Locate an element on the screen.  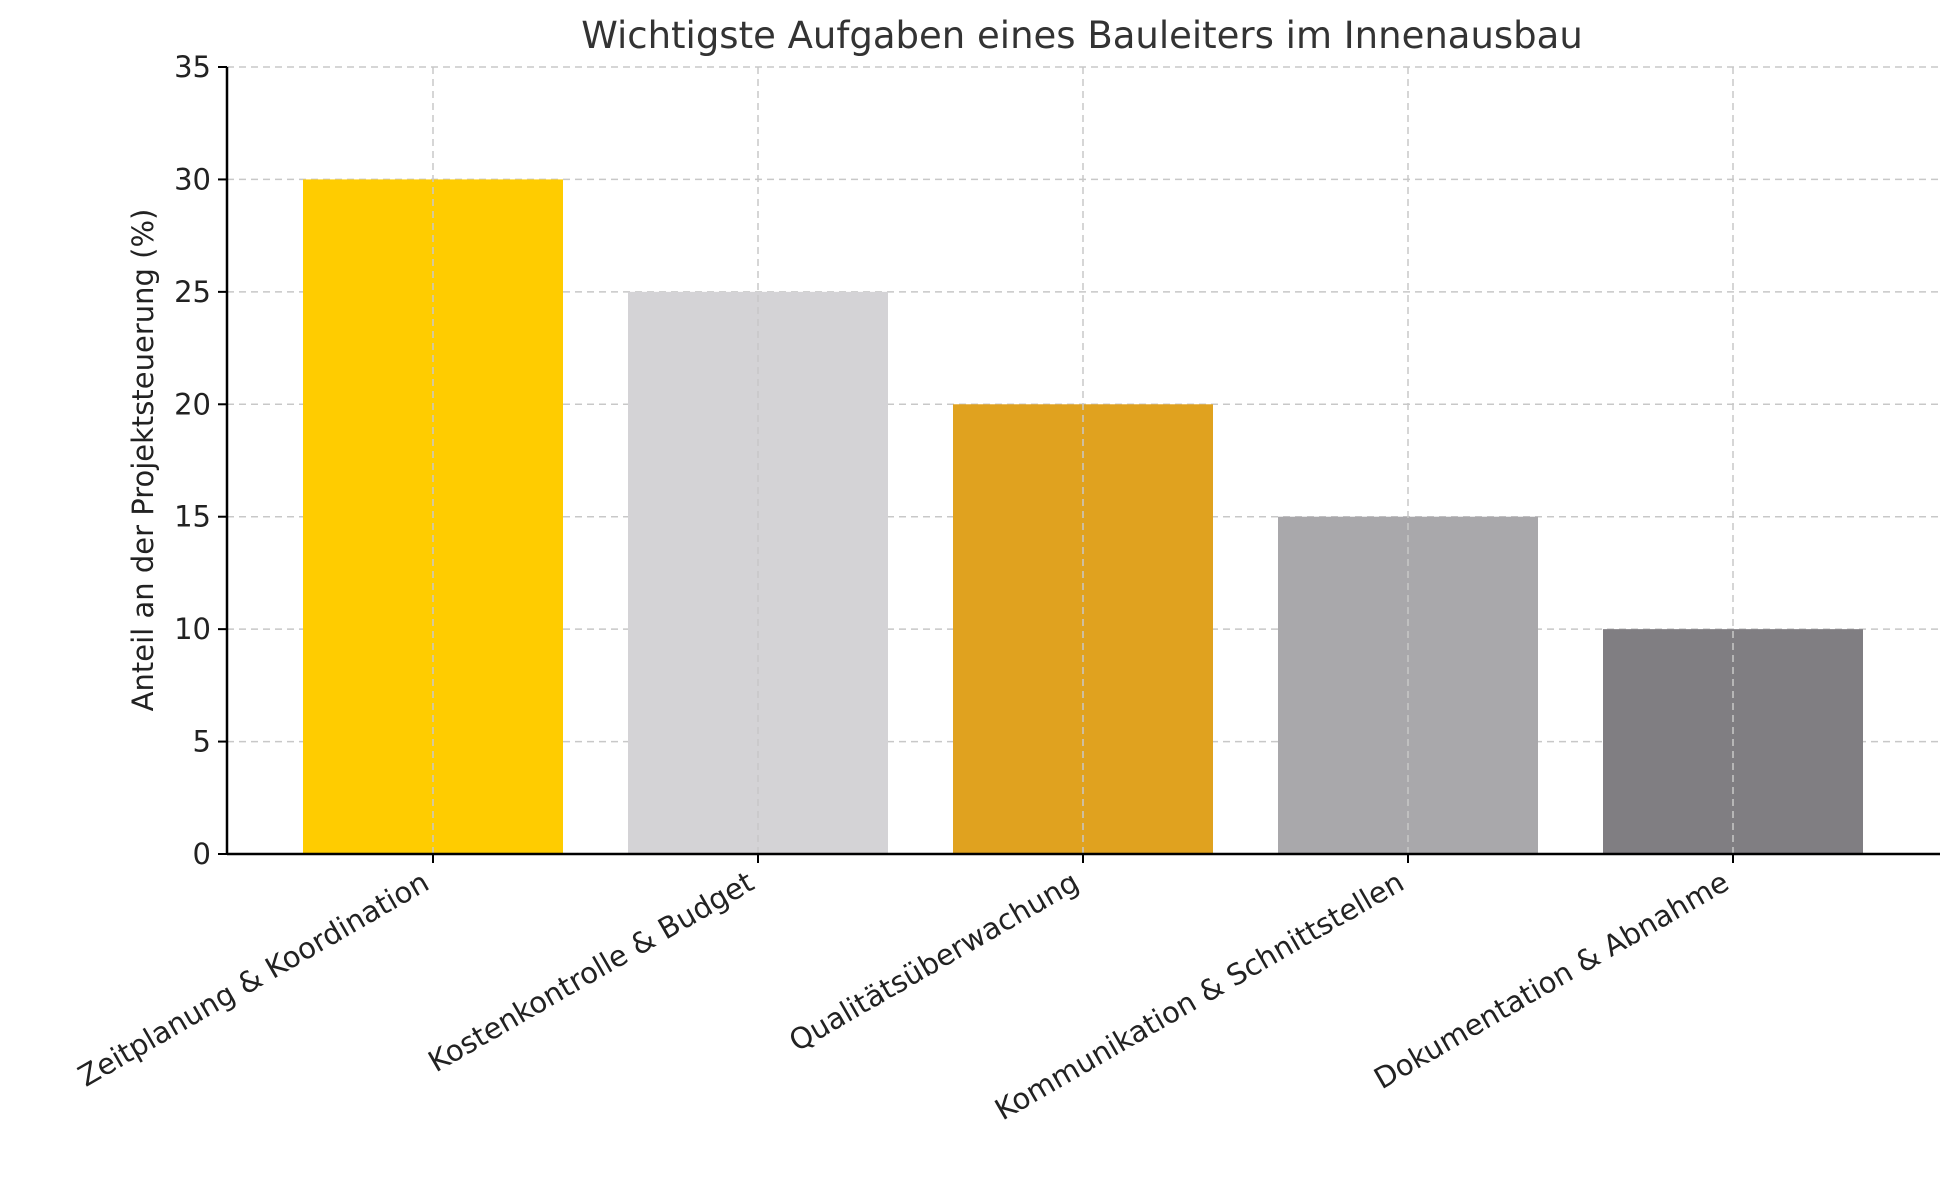
y-tick-label: 0 is located at coordinates (202, 854).